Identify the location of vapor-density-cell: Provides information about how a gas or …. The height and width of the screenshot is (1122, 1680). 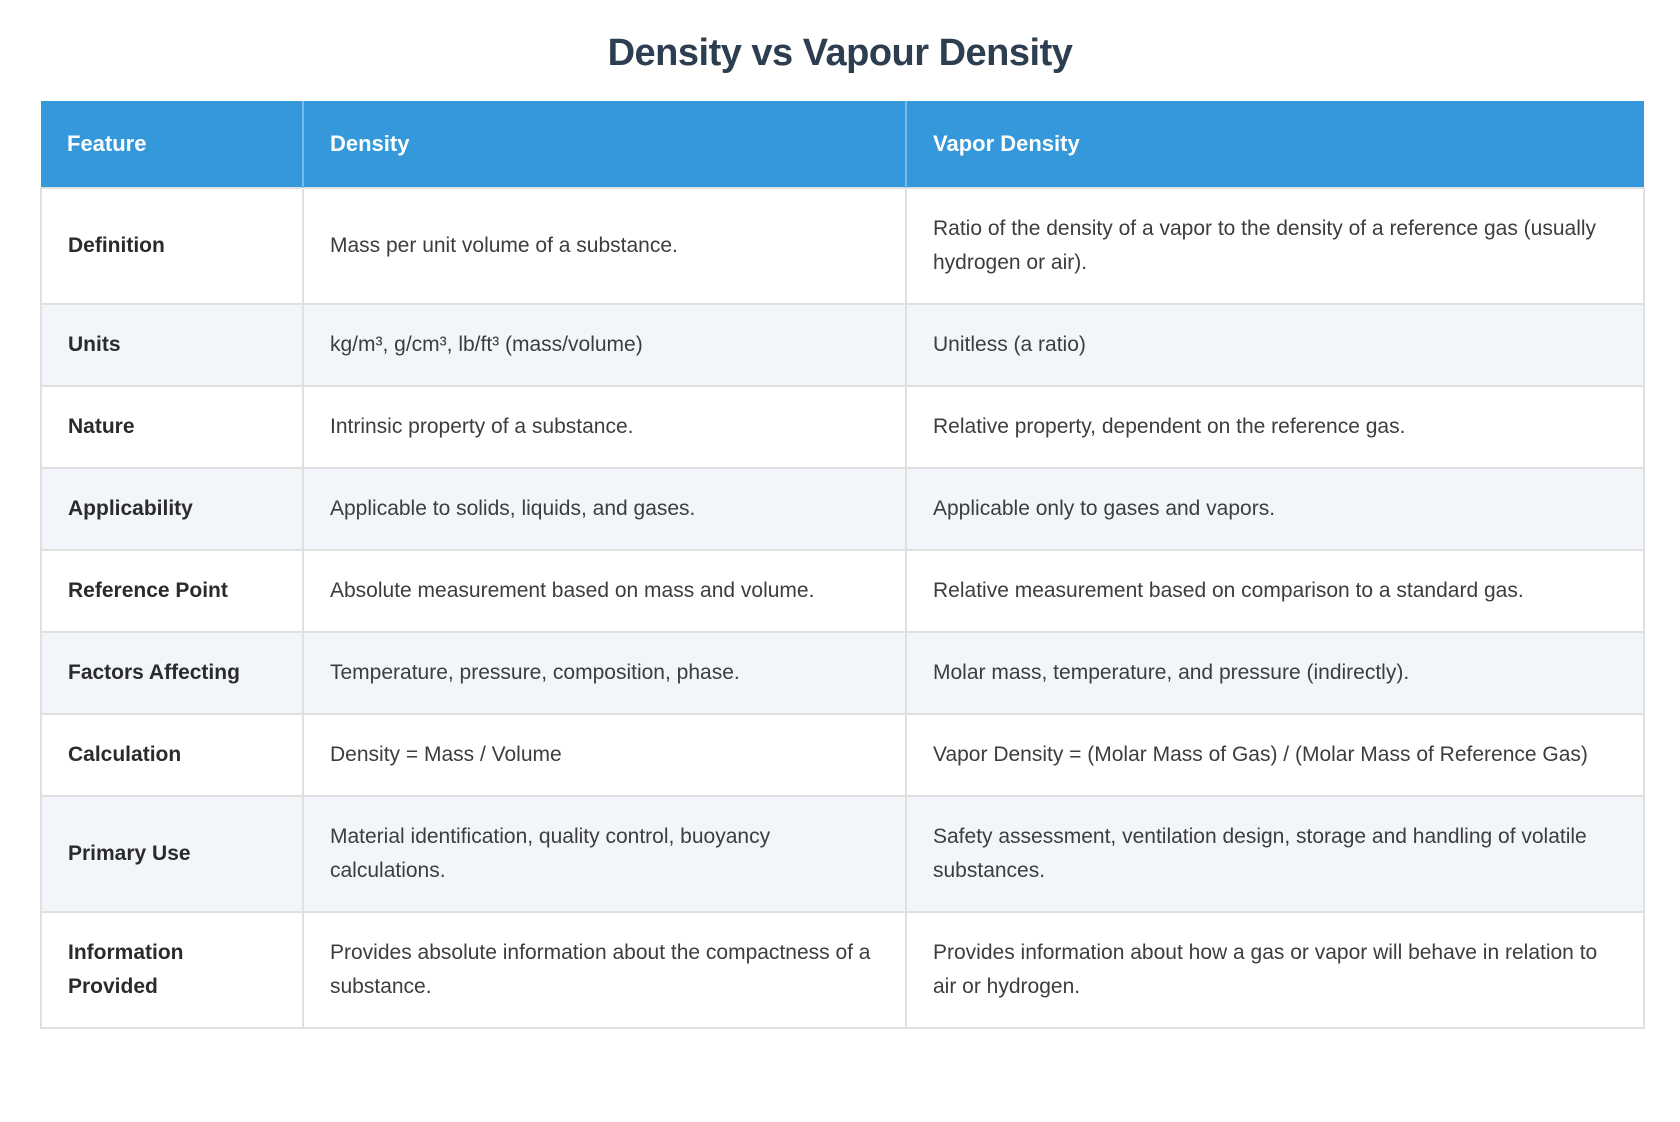
(1275, 970).